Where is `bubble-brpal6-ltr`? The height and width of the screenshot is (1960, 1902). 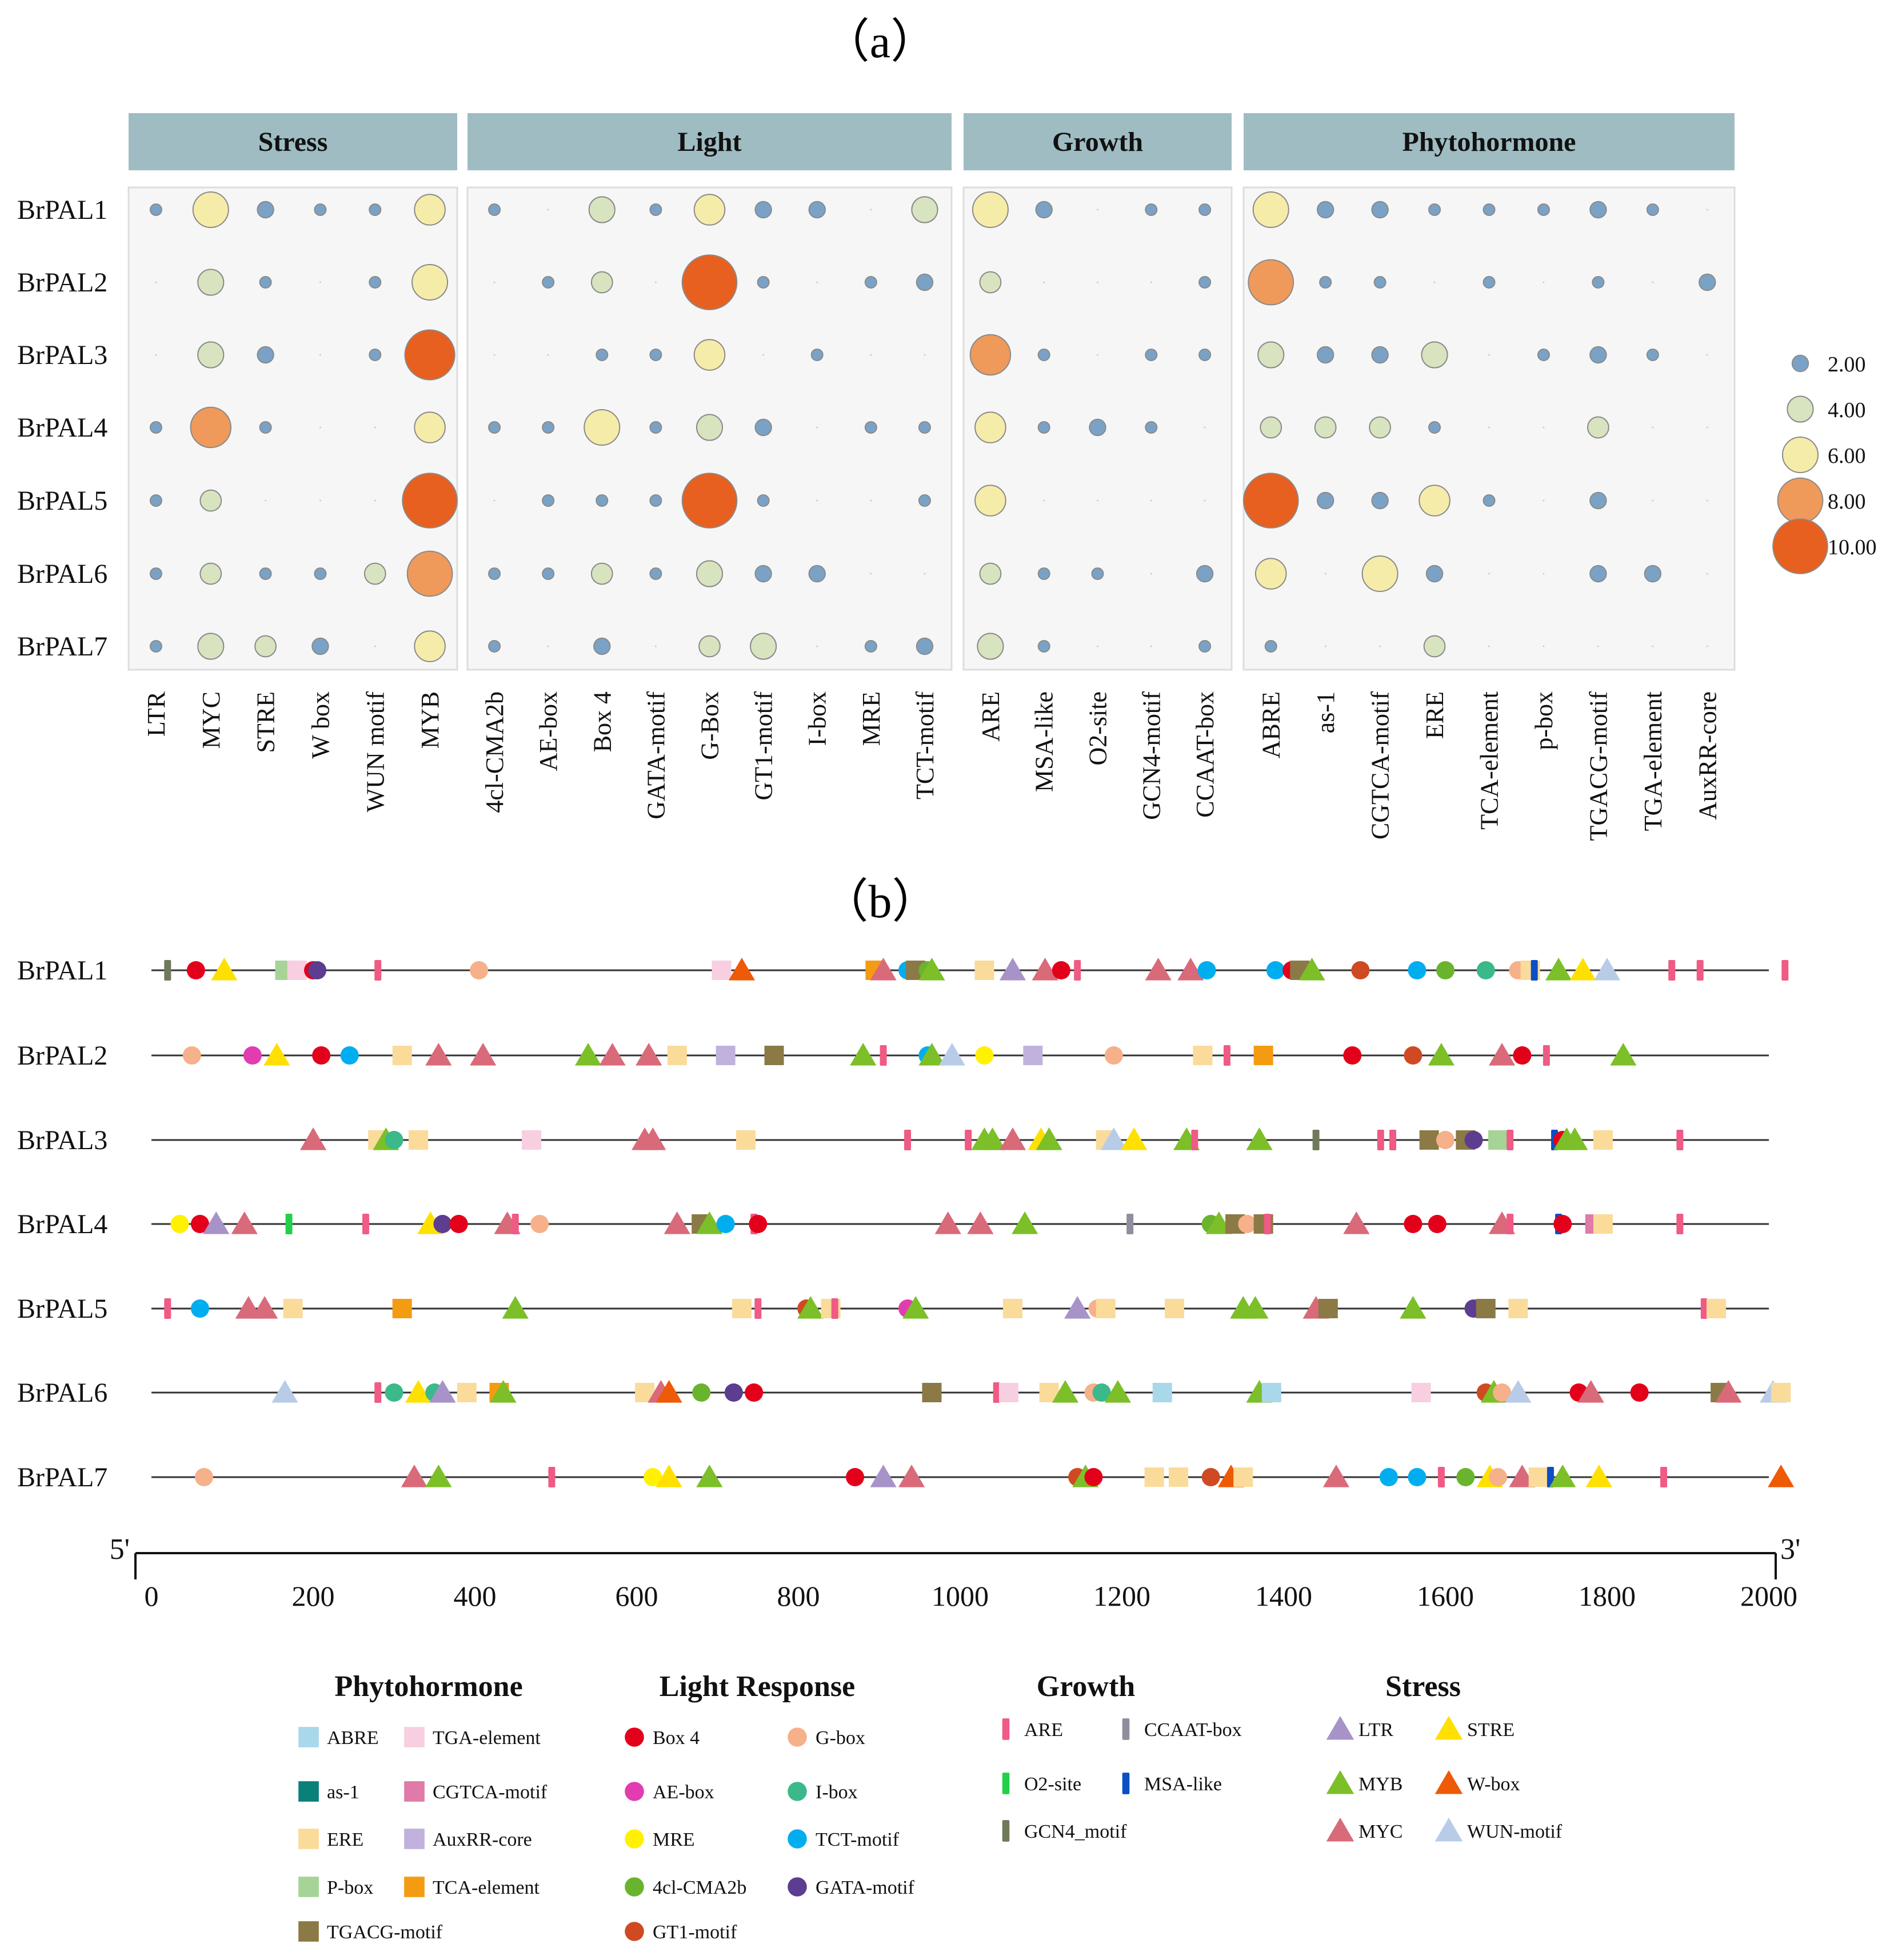 bubble-brpal6-ltr is located at coordinates (156, 573).